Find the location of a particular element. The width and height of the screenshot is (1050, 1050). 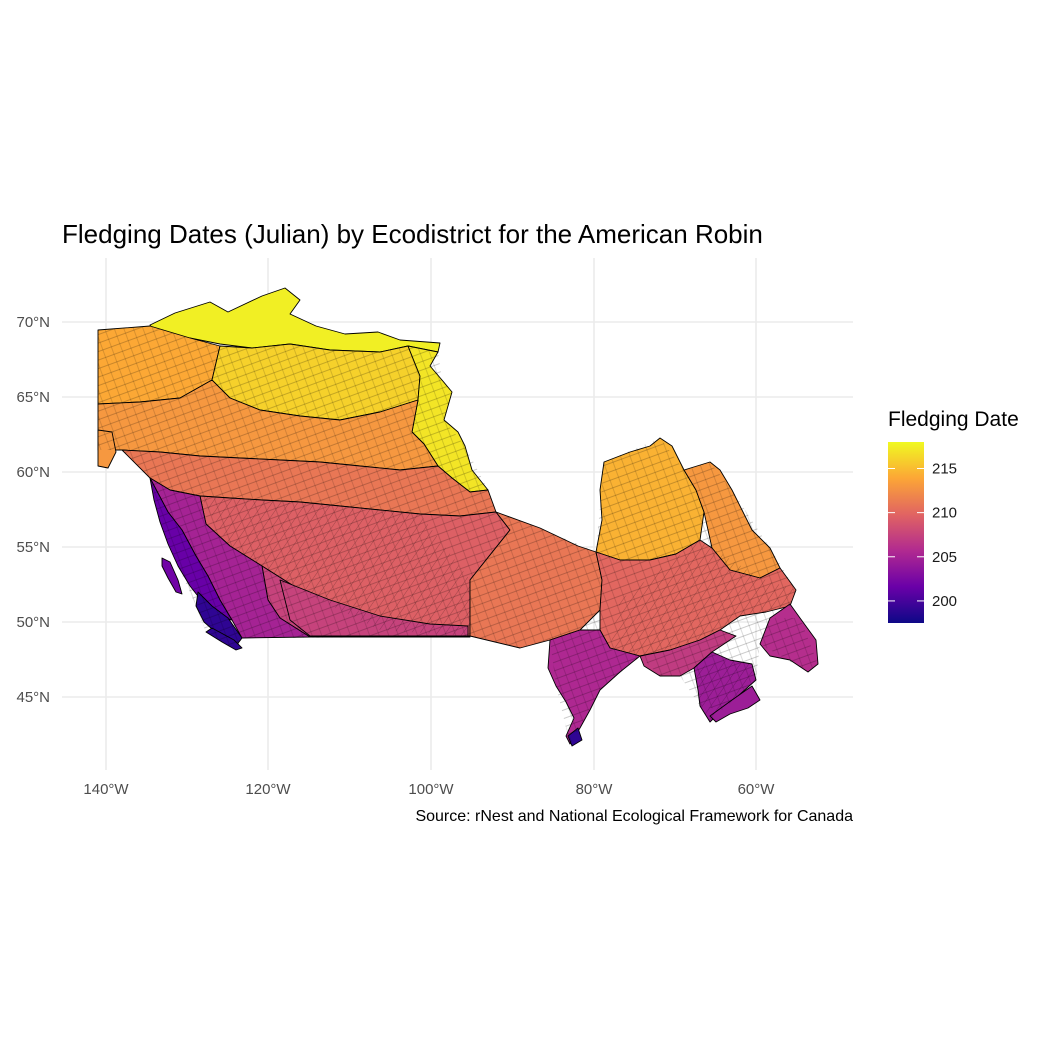

legend-tick-label: 215 is located at coordinates (944, 468).